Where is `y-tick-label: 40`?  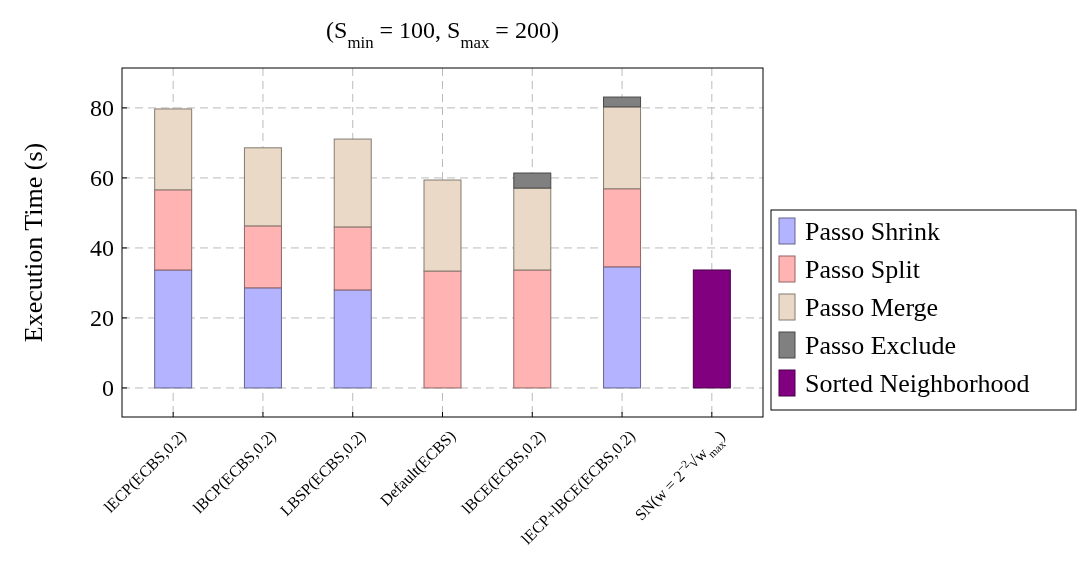
y-tick-label: 40 is located at coordinates (102, 248).